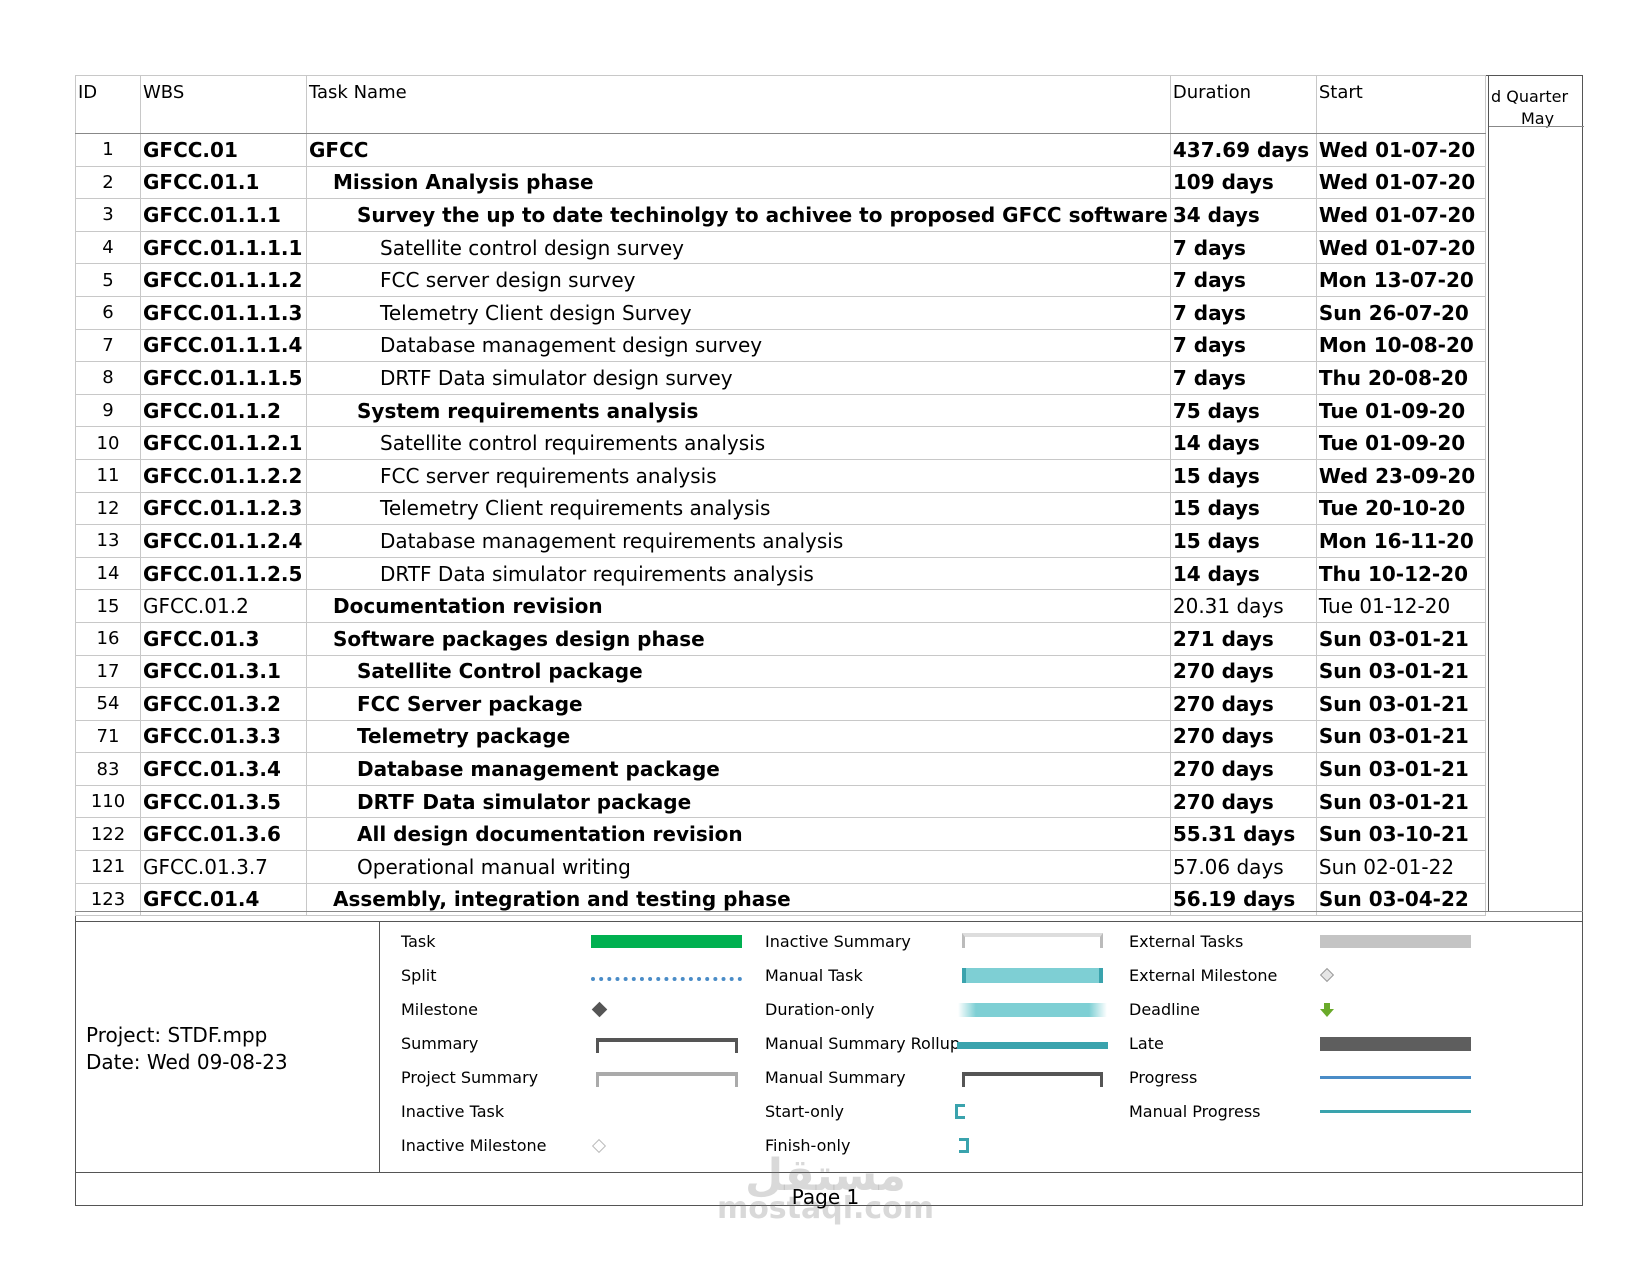 The height and width of the screenshot is (1276, 1651). What do you see at coordinates (223, 606) in the screenshot?
I see `cell-wbs: GFCC.01.2` at bounding box center [223, 606].